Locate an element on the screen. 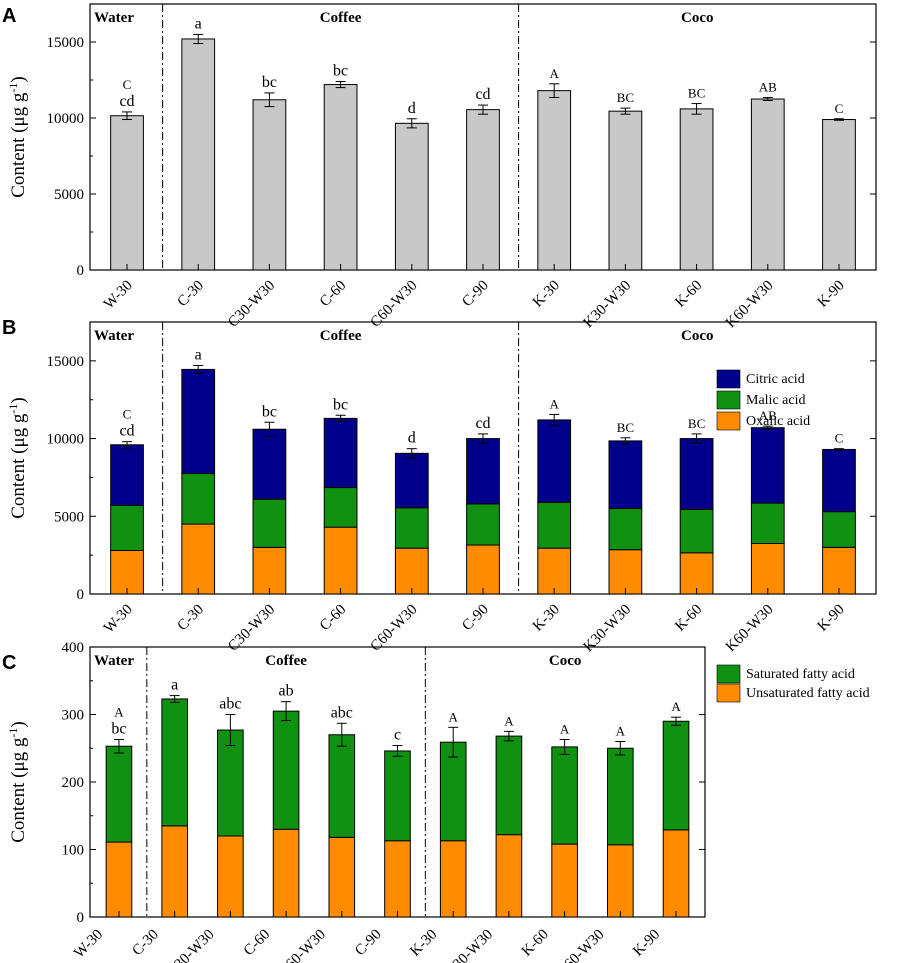 The width and height of the screenshot is (913, 963). legend-label: Oxalic acid is located at coordinates (778, 421).